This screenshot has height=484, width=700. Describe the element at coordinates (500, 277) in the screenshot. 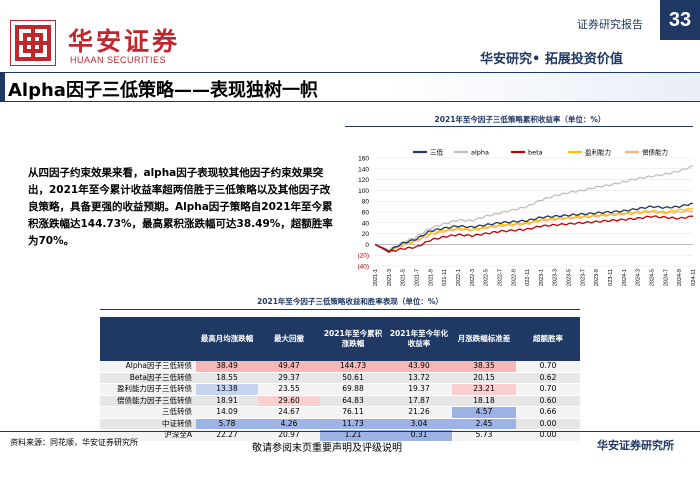

I see `x-tick-label: 2022-7` at that location.